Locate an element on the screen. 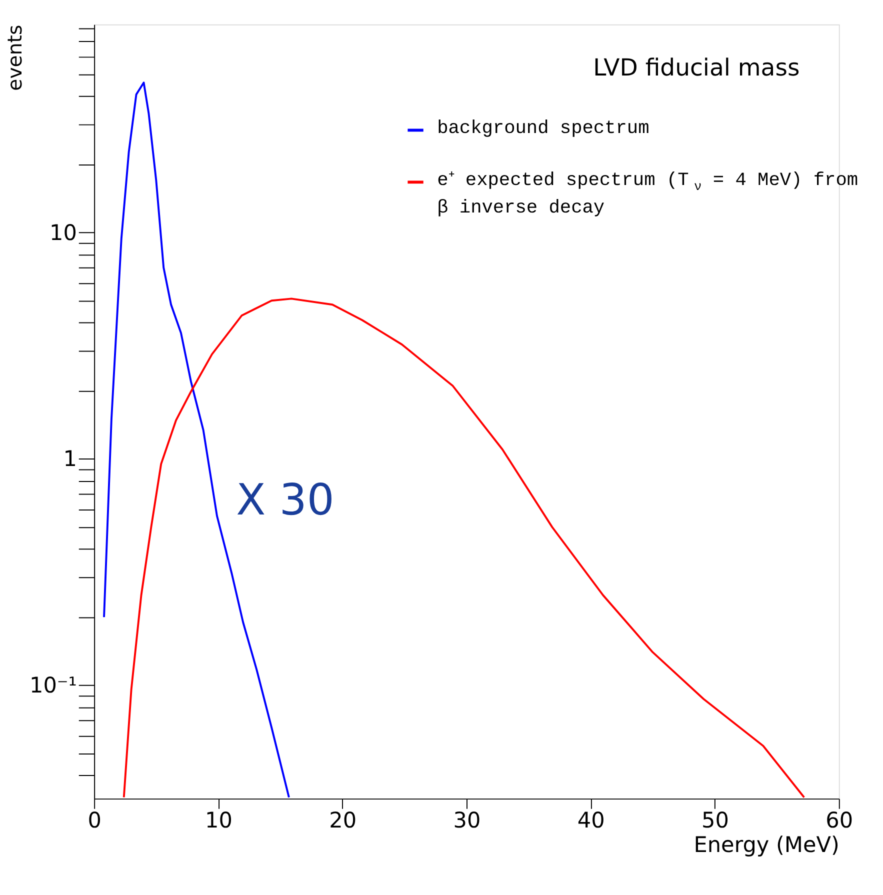 This screenshot has height=895, width=883. y-axis-title: events is located at coordinates (15, 57).